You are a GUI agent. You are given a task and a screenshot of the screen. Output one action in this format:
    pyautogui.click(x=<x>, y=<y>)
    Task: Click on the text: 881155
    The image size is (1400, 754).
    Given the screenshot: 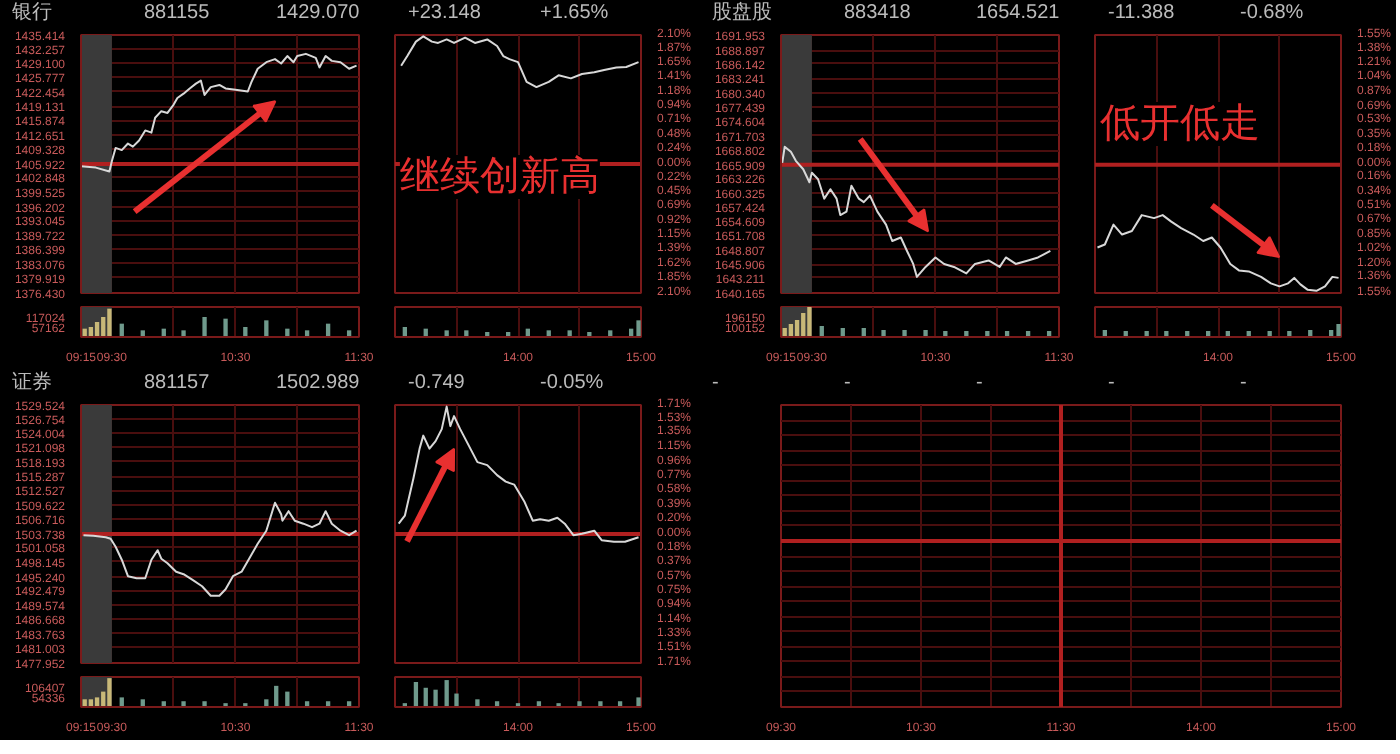 What is the action you would take?
    pyautogui.click(x=177, y=13)
    